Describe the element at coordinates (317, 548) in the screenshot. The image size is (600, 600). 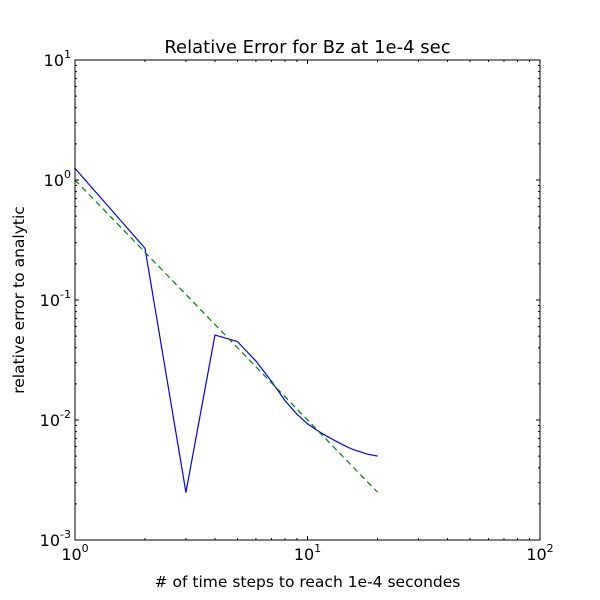
I see `x-tick-label-exp: 1` at that location.